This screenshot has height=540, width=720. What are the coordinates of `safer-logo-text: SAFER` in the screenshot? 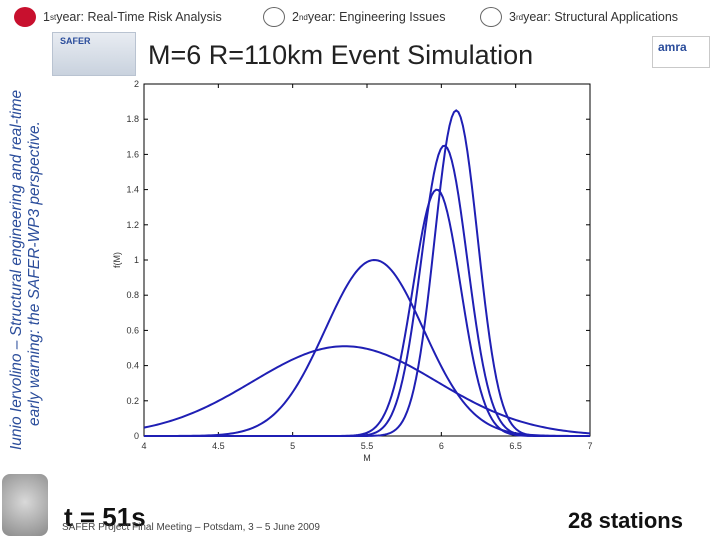 It's located at (75, 41).